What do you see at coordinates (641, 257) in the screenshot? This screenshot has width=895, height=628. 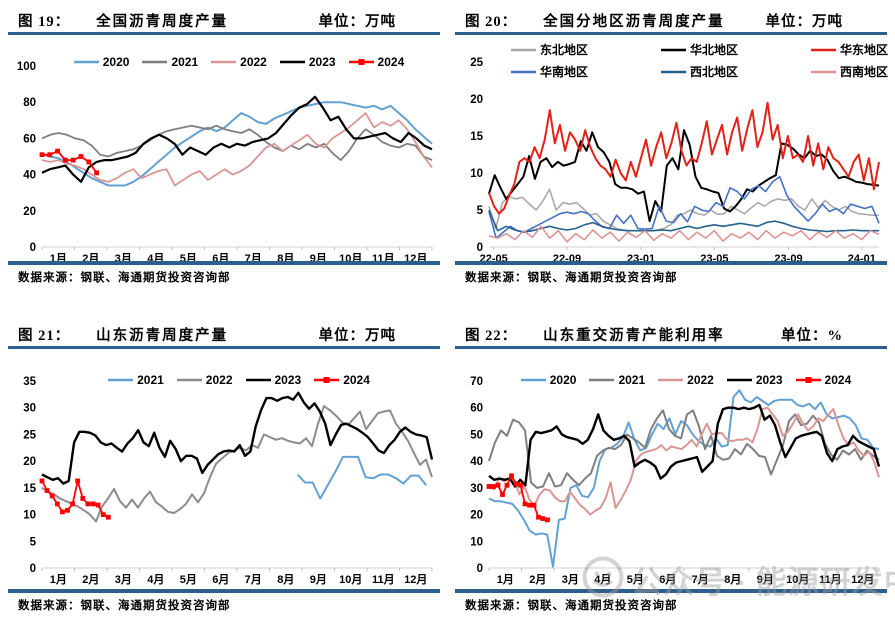 I see `svg-text: 23-01` at bounding box center [641, 257].